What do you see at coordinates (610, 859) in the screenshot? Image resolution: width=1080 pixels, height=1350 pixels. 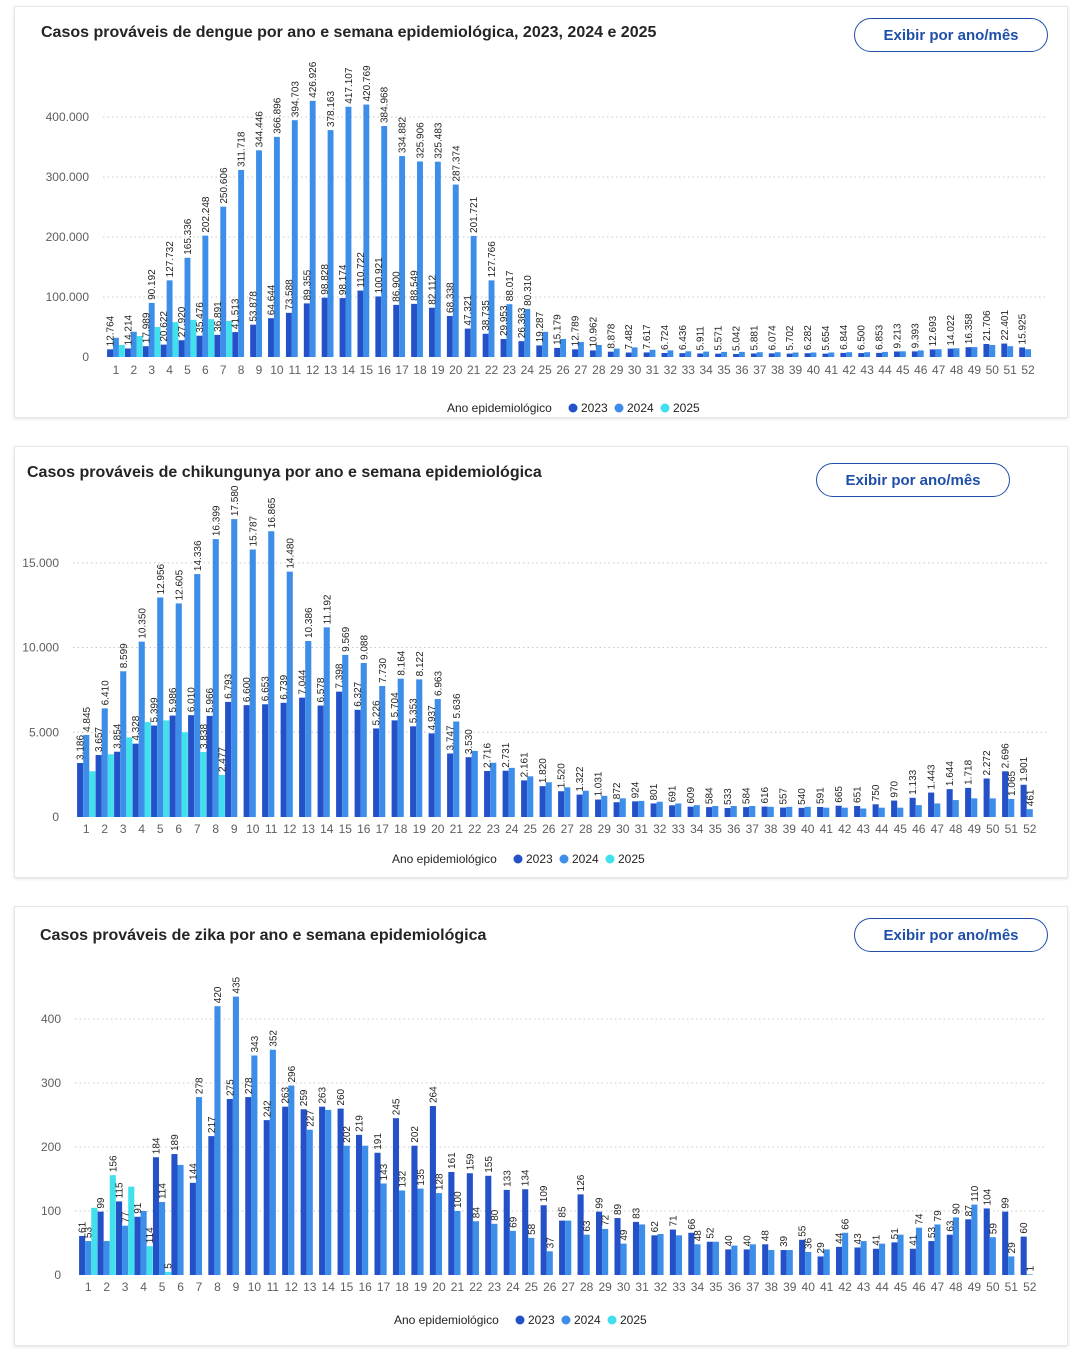 I see `chikungunya-legend-marker-2025` at bounding box center [610, 859].